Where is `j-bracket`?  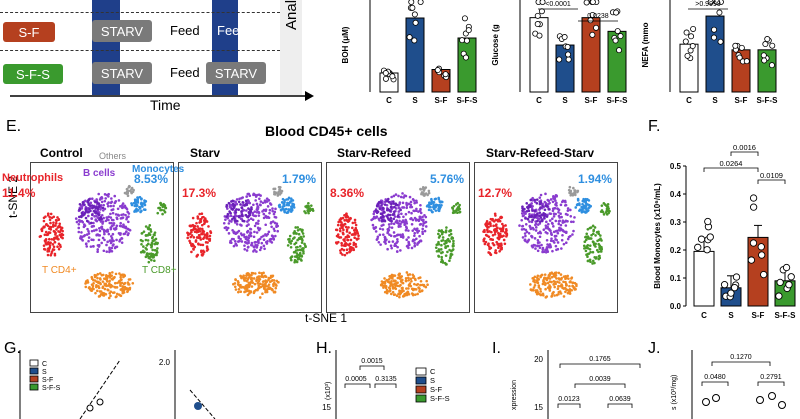
j-bracket is located at coordinates (741, 363).